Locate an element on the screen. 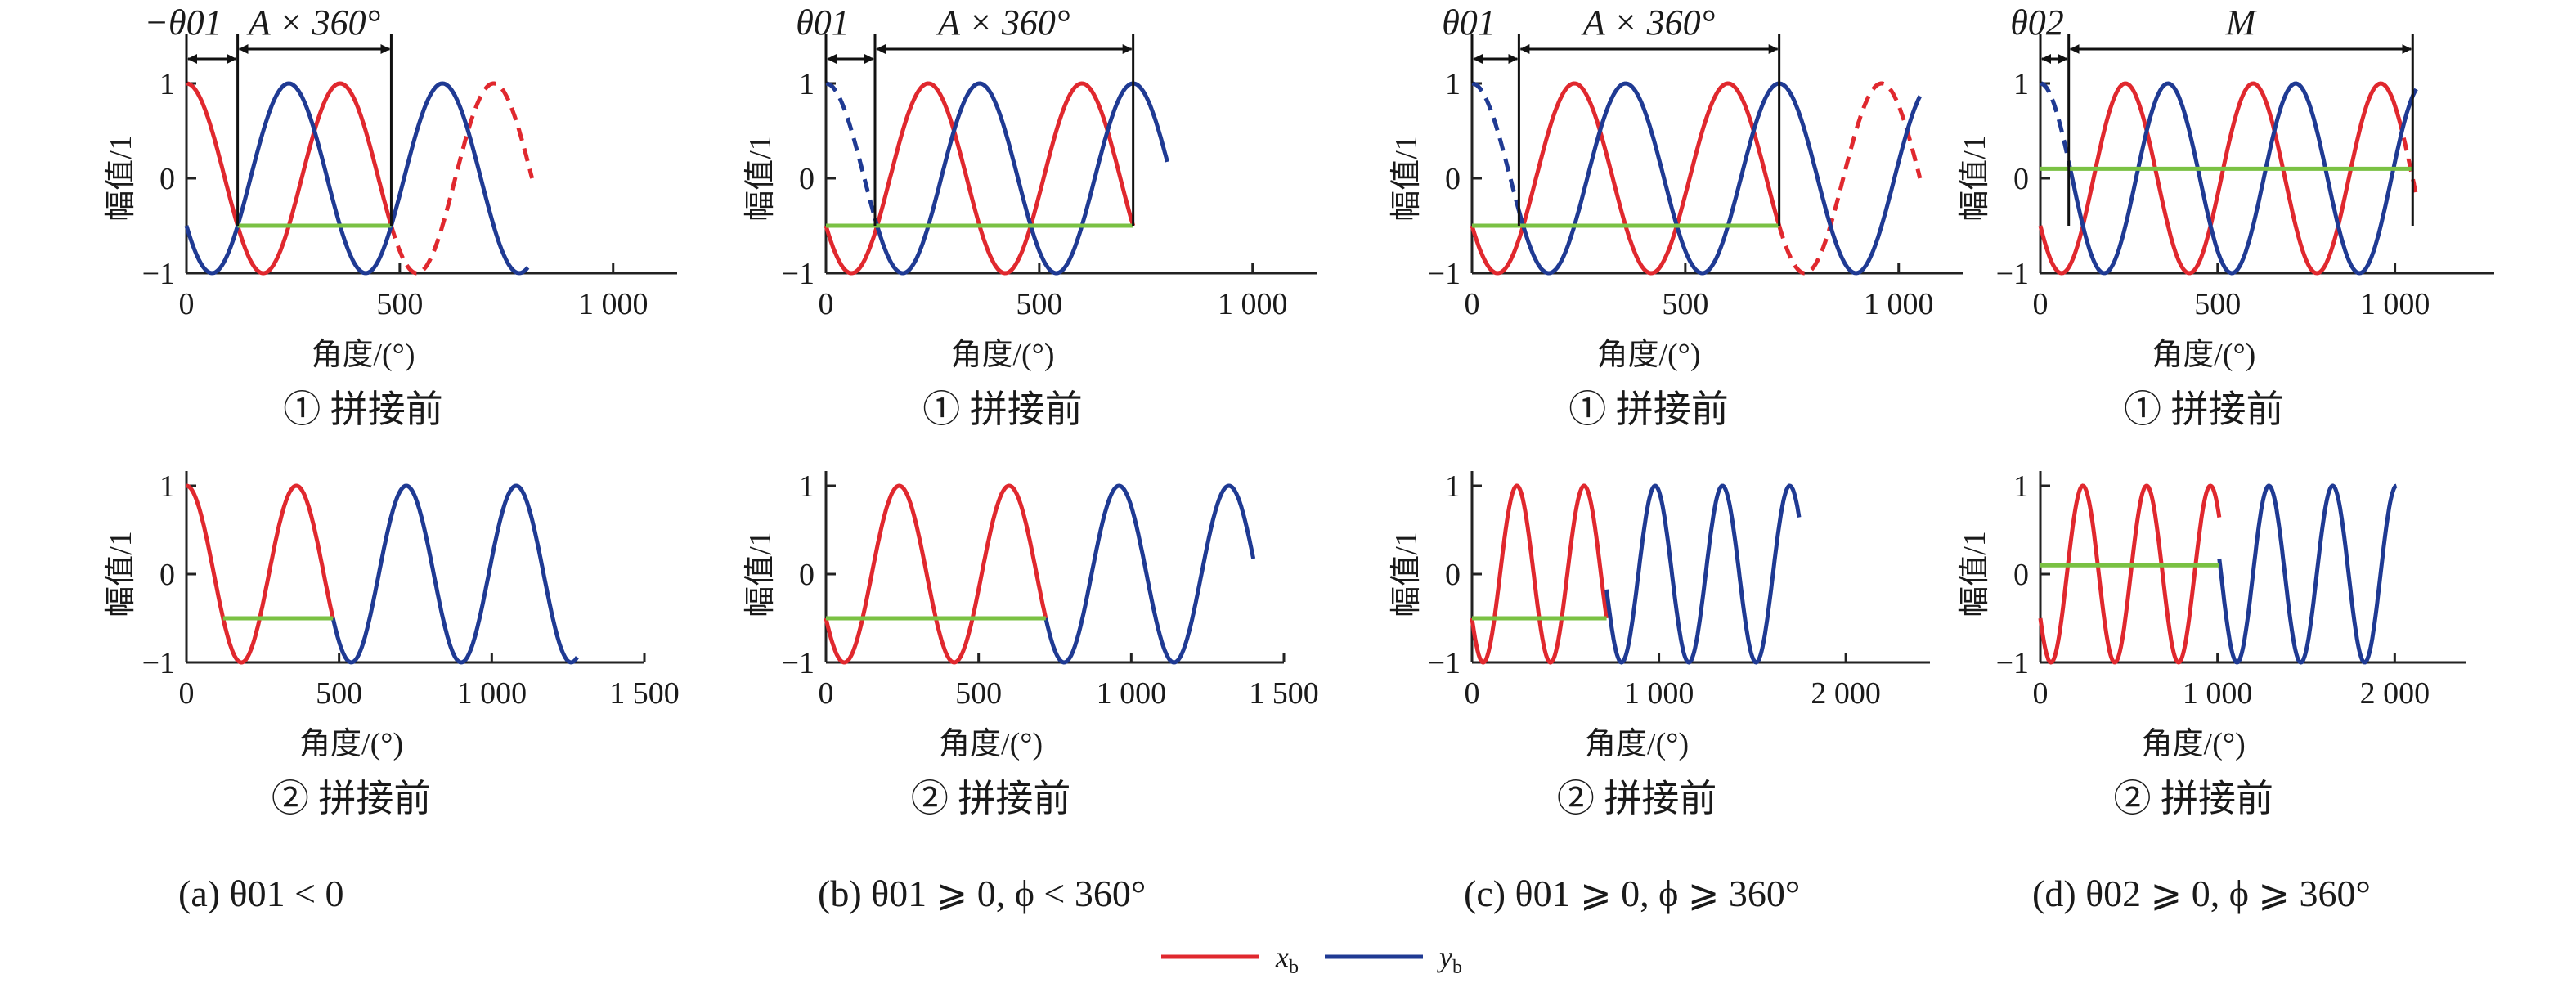  span-label: θ01 is located at coordinates (823, 22).